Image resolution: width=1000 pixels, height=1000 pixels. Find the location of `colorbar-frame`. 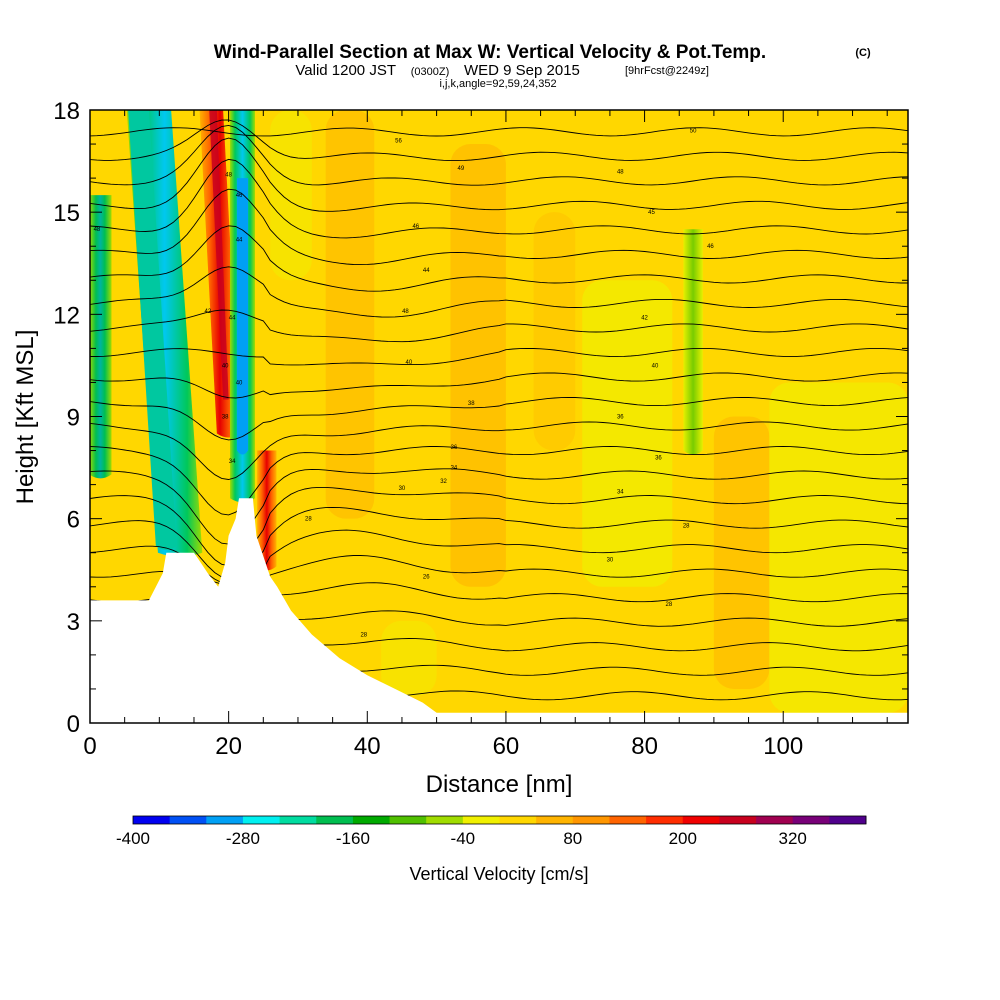

colorbar-frame is located at coordinates (499, 820).